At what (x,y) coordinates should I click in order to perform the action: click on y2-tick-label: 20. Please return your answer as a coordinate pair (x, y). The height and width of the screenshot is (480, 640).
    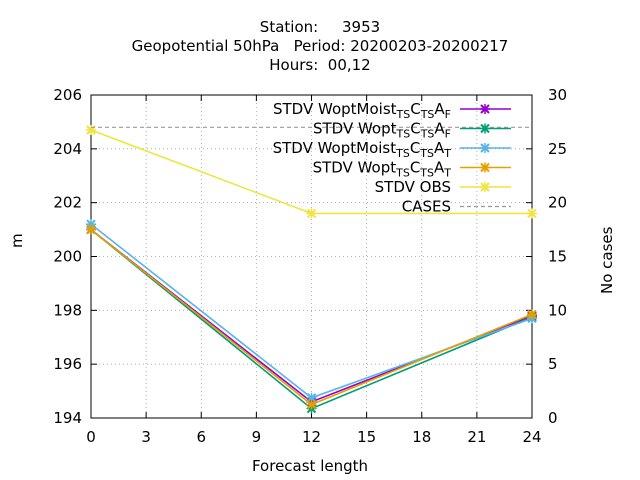
    Looking at the image, I should click on (557, 203).